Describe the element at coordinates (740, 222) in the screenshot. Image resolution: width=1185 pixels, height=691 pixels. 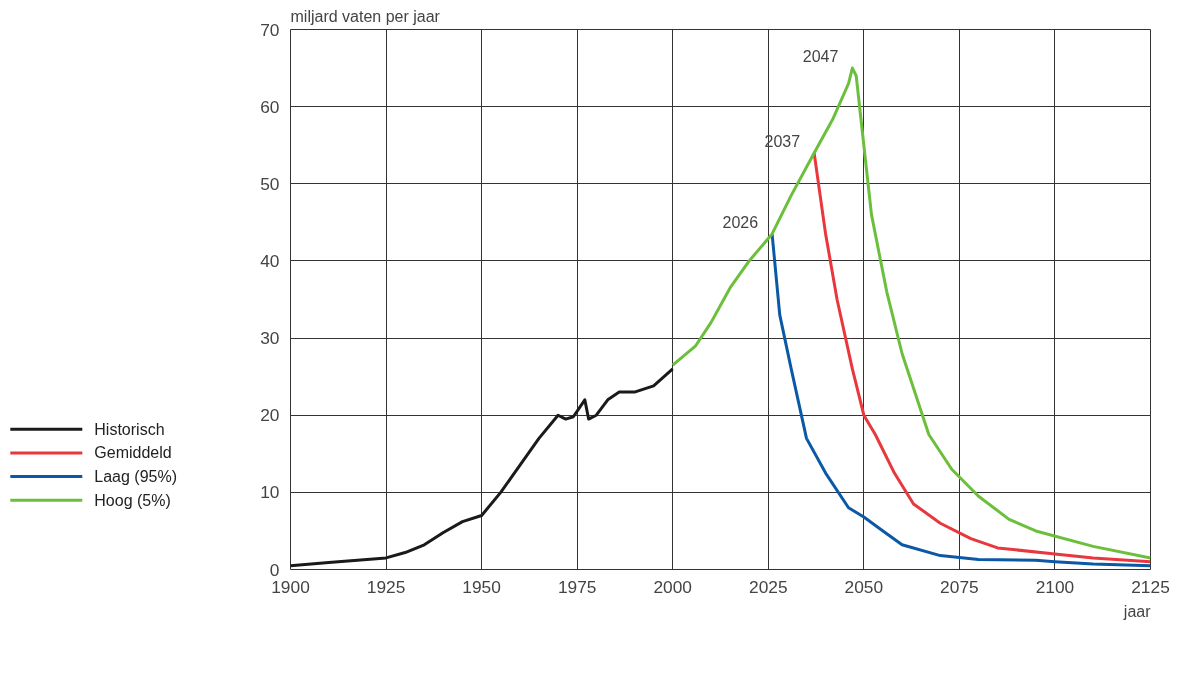
I see `annotation: 2026` at that location.